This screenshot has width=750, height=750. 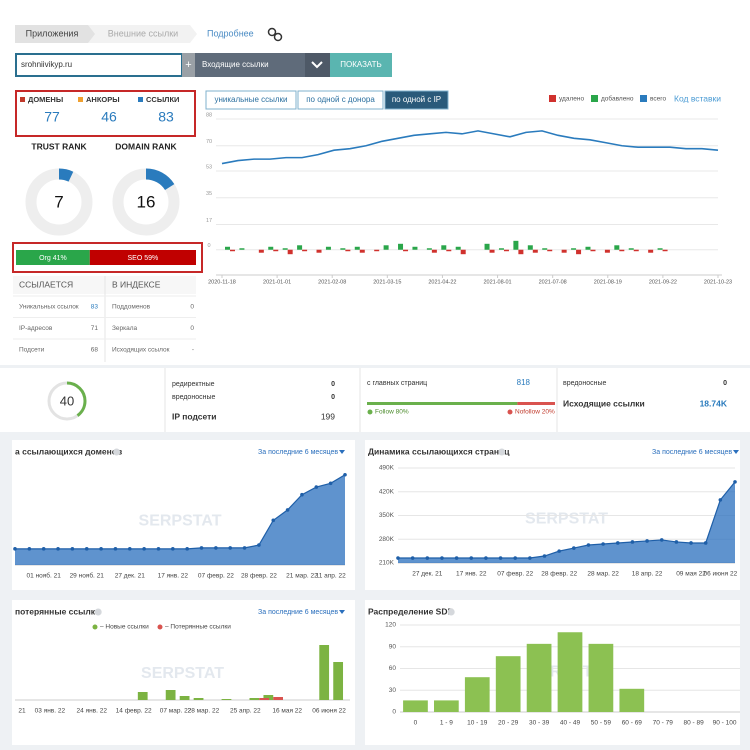 I want to click on ratio-segment, so click(x=142, y=257).